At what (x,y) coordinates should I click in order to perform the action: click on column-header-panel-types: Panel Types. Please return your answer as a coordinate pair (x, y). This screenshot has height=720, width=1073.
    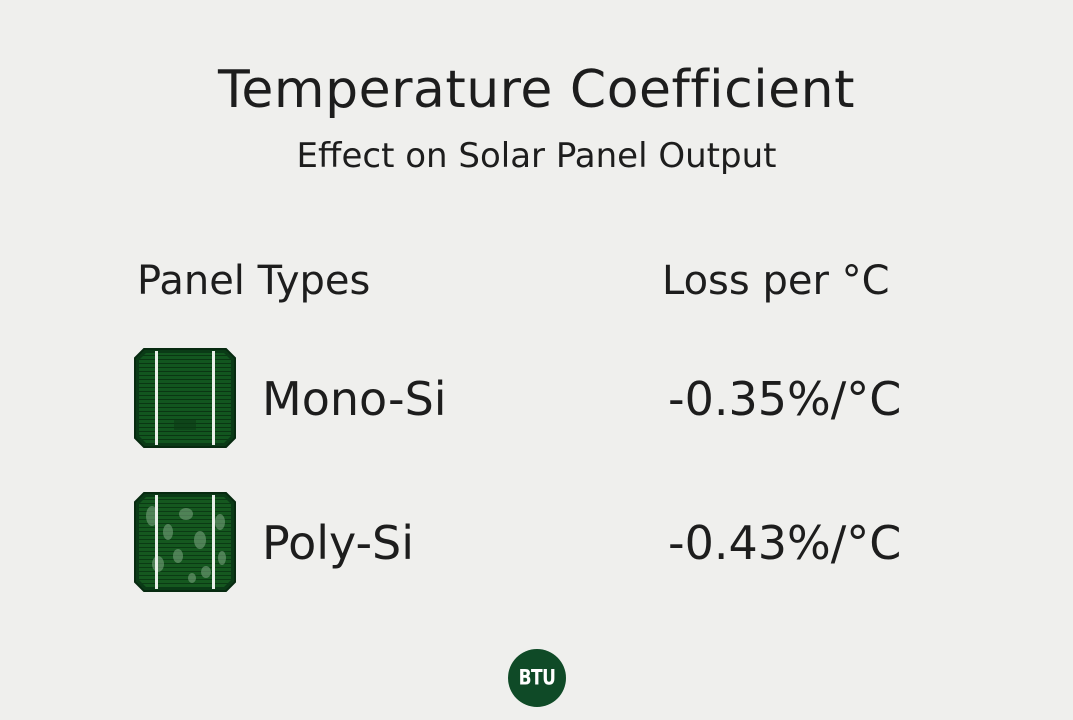
    Looking at the image, I should click on (254, 281).